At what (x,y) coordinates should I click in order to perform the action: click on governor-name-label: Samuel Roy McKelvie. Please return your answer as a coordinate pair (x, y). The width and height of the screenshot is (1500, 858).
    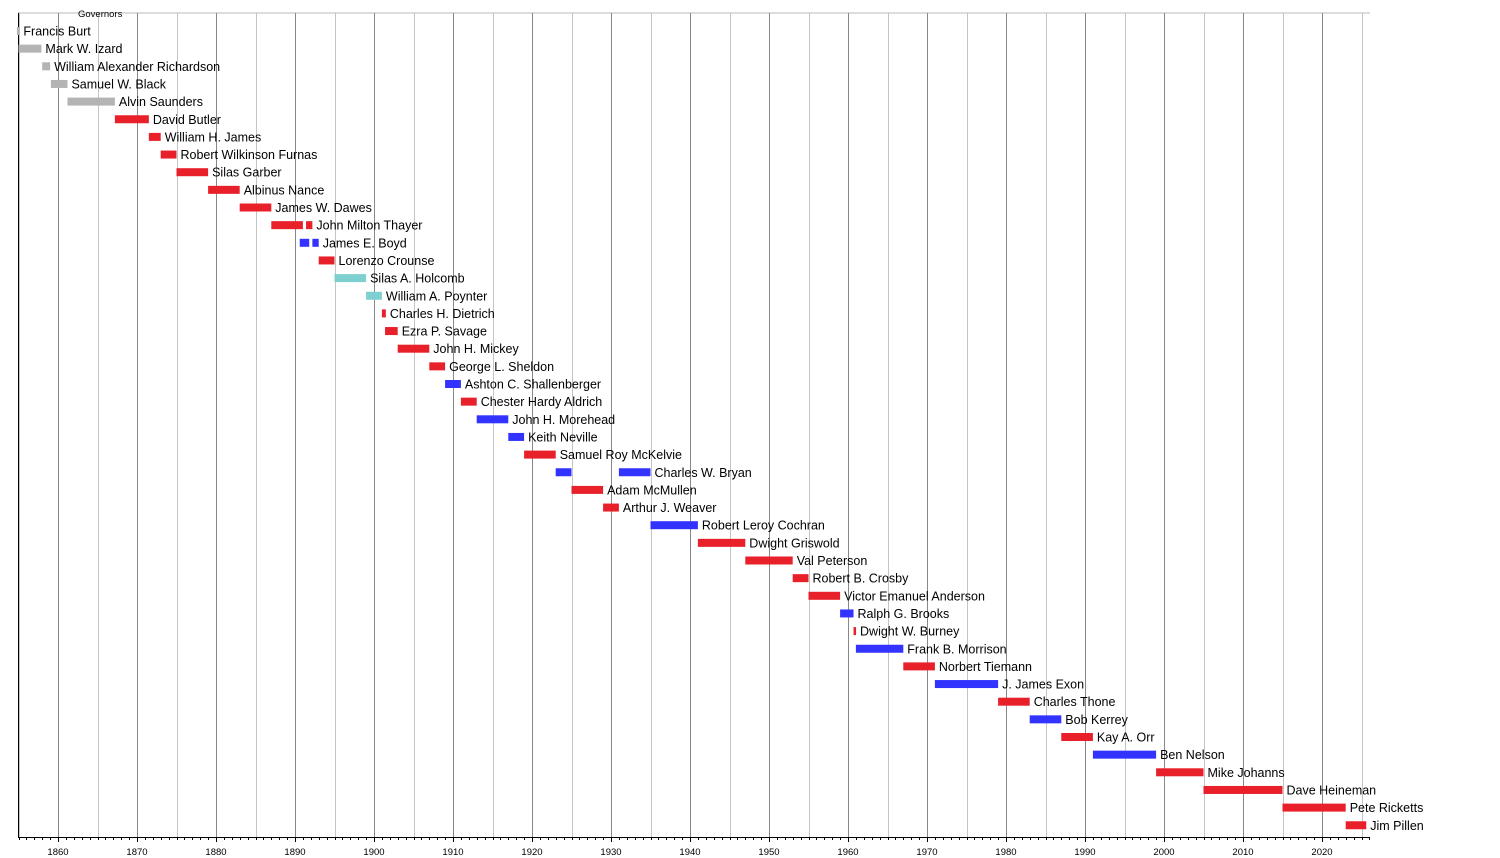
    Looking at the image, I should click on (621, 455).